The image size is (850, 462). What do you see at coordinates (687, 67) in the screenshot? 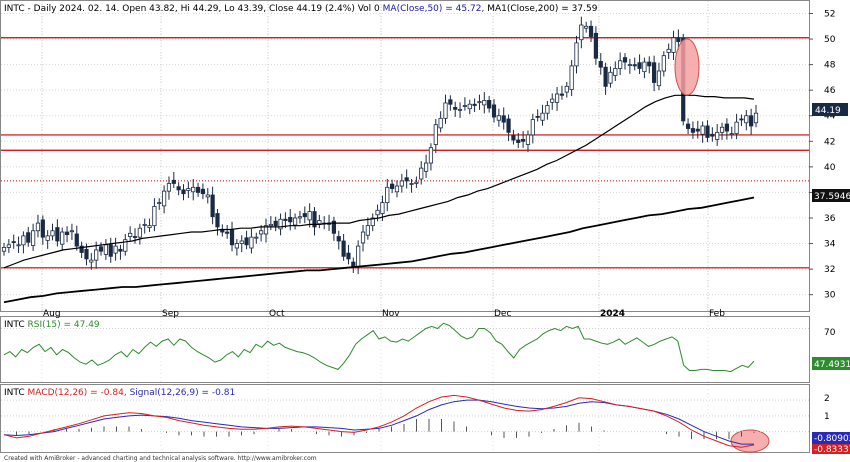
I see `price-highlight-ellipse` at bounding box center [687, 67].